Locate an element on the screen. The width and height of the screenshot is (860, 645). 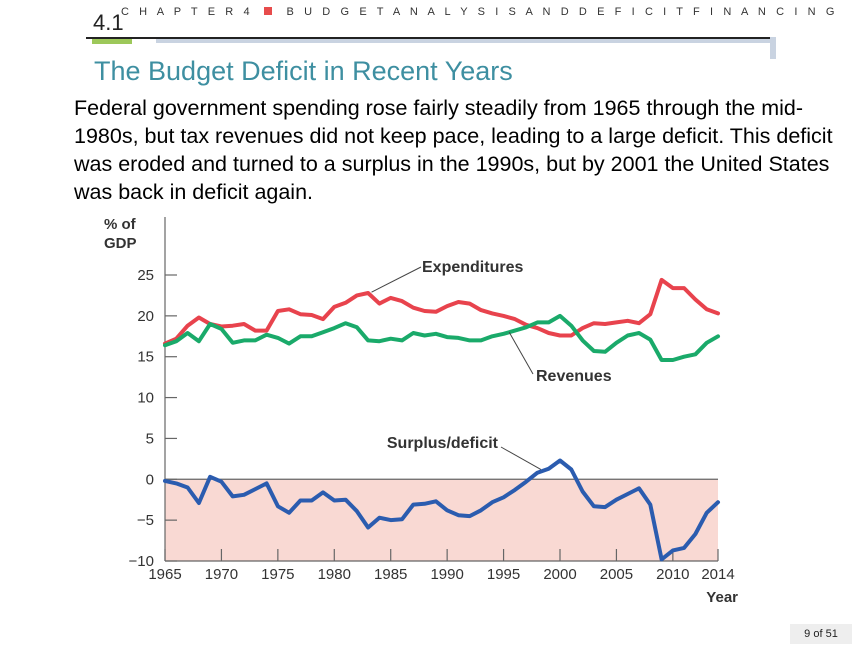
y-tick-label: 20 is located at coordinates (145, 316).